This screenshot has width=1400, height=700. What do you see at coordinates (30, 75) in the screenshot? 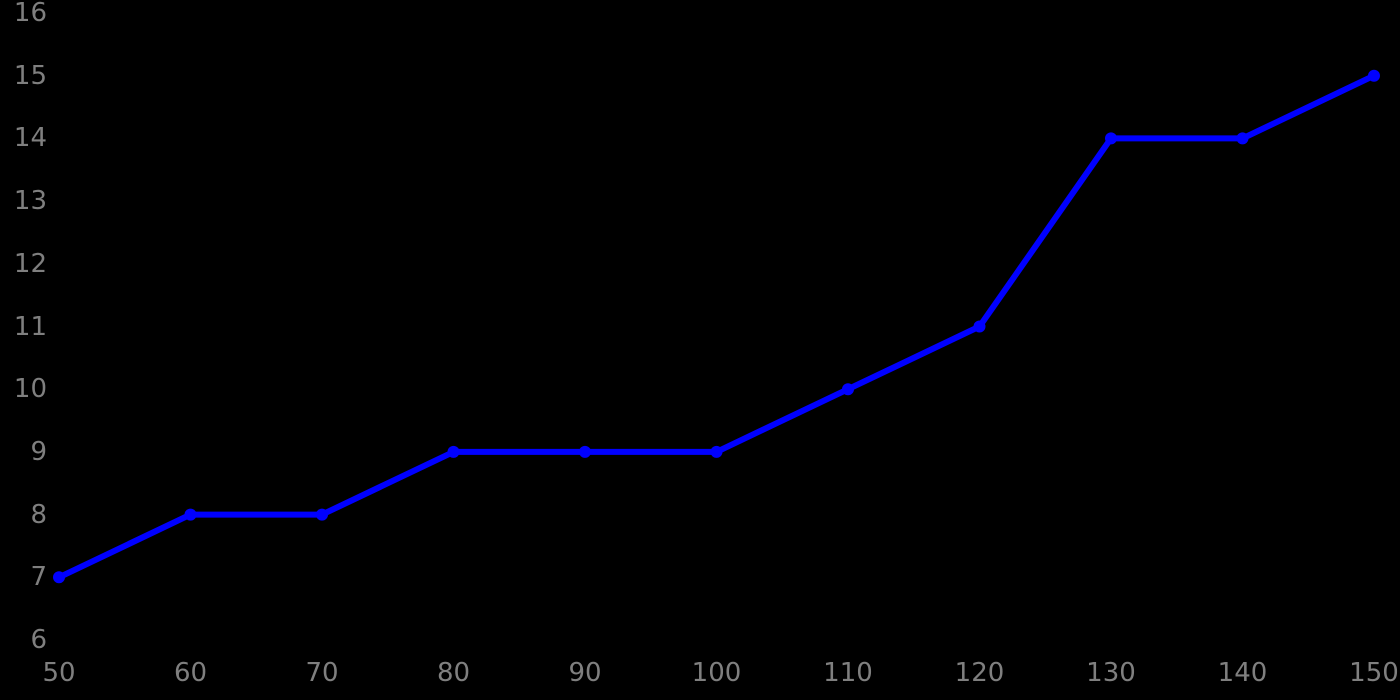
I see `y-axis-tick-label: 15` at bounding box center [30, 75].